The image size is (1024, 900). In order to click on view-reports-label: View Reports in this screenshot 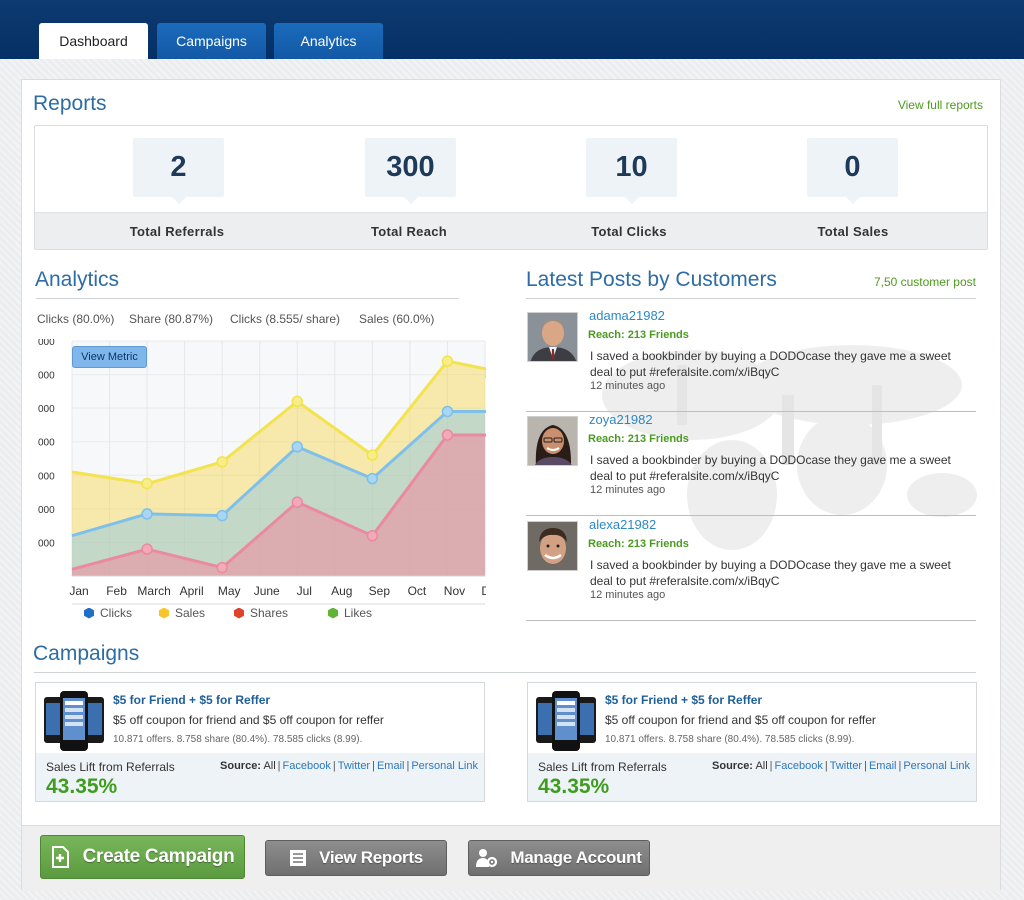, I will do `click(371, 857)`.